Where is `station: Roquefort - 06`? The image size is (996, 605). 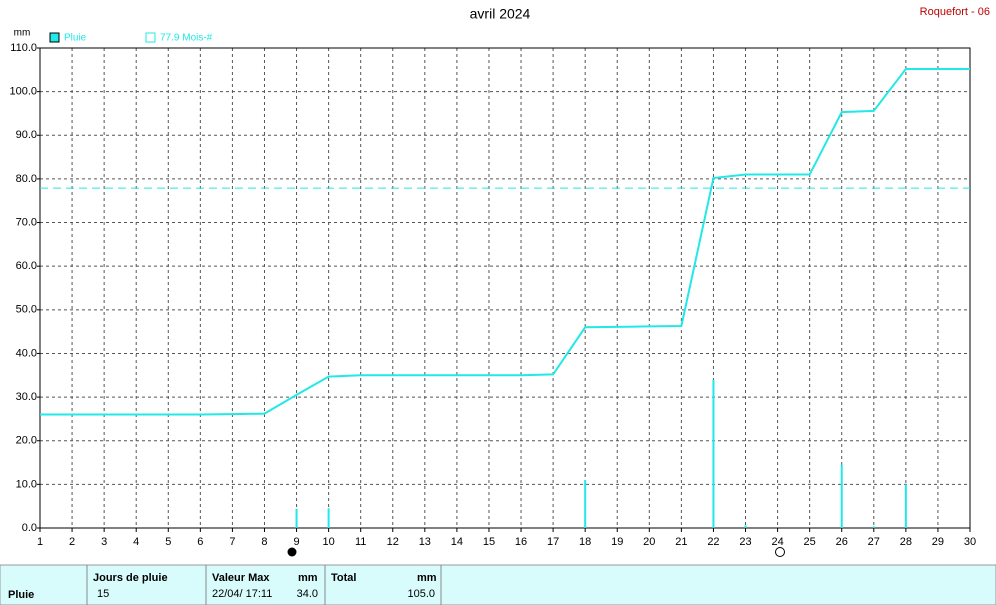 station: Roquefort - 06 is located at coordinates (955, 12).